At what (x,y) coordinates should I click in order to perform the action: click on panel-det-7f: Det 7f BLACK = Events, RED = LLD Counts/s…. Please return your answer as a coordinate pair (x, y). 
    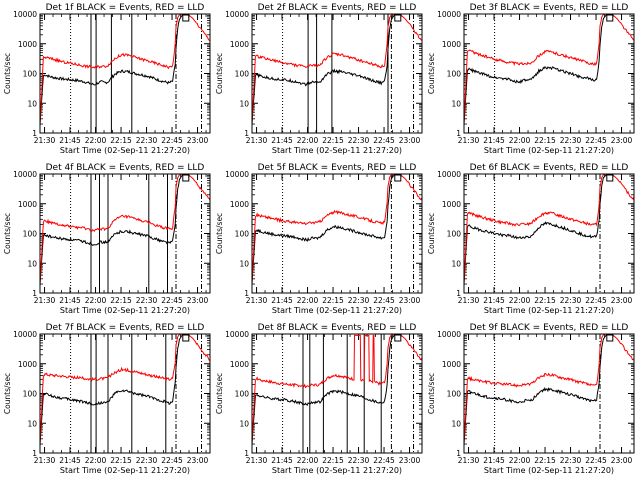
    Looking at the image, I should click on (107, 399).